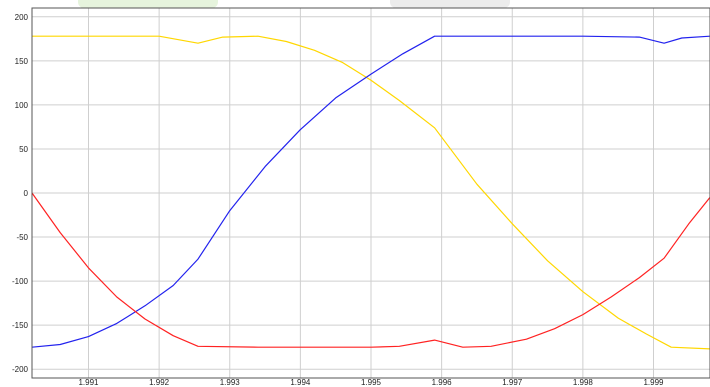 This screenshot has height=387, width=710. I want to click on y-tick-label: -150, so click(20, 325).